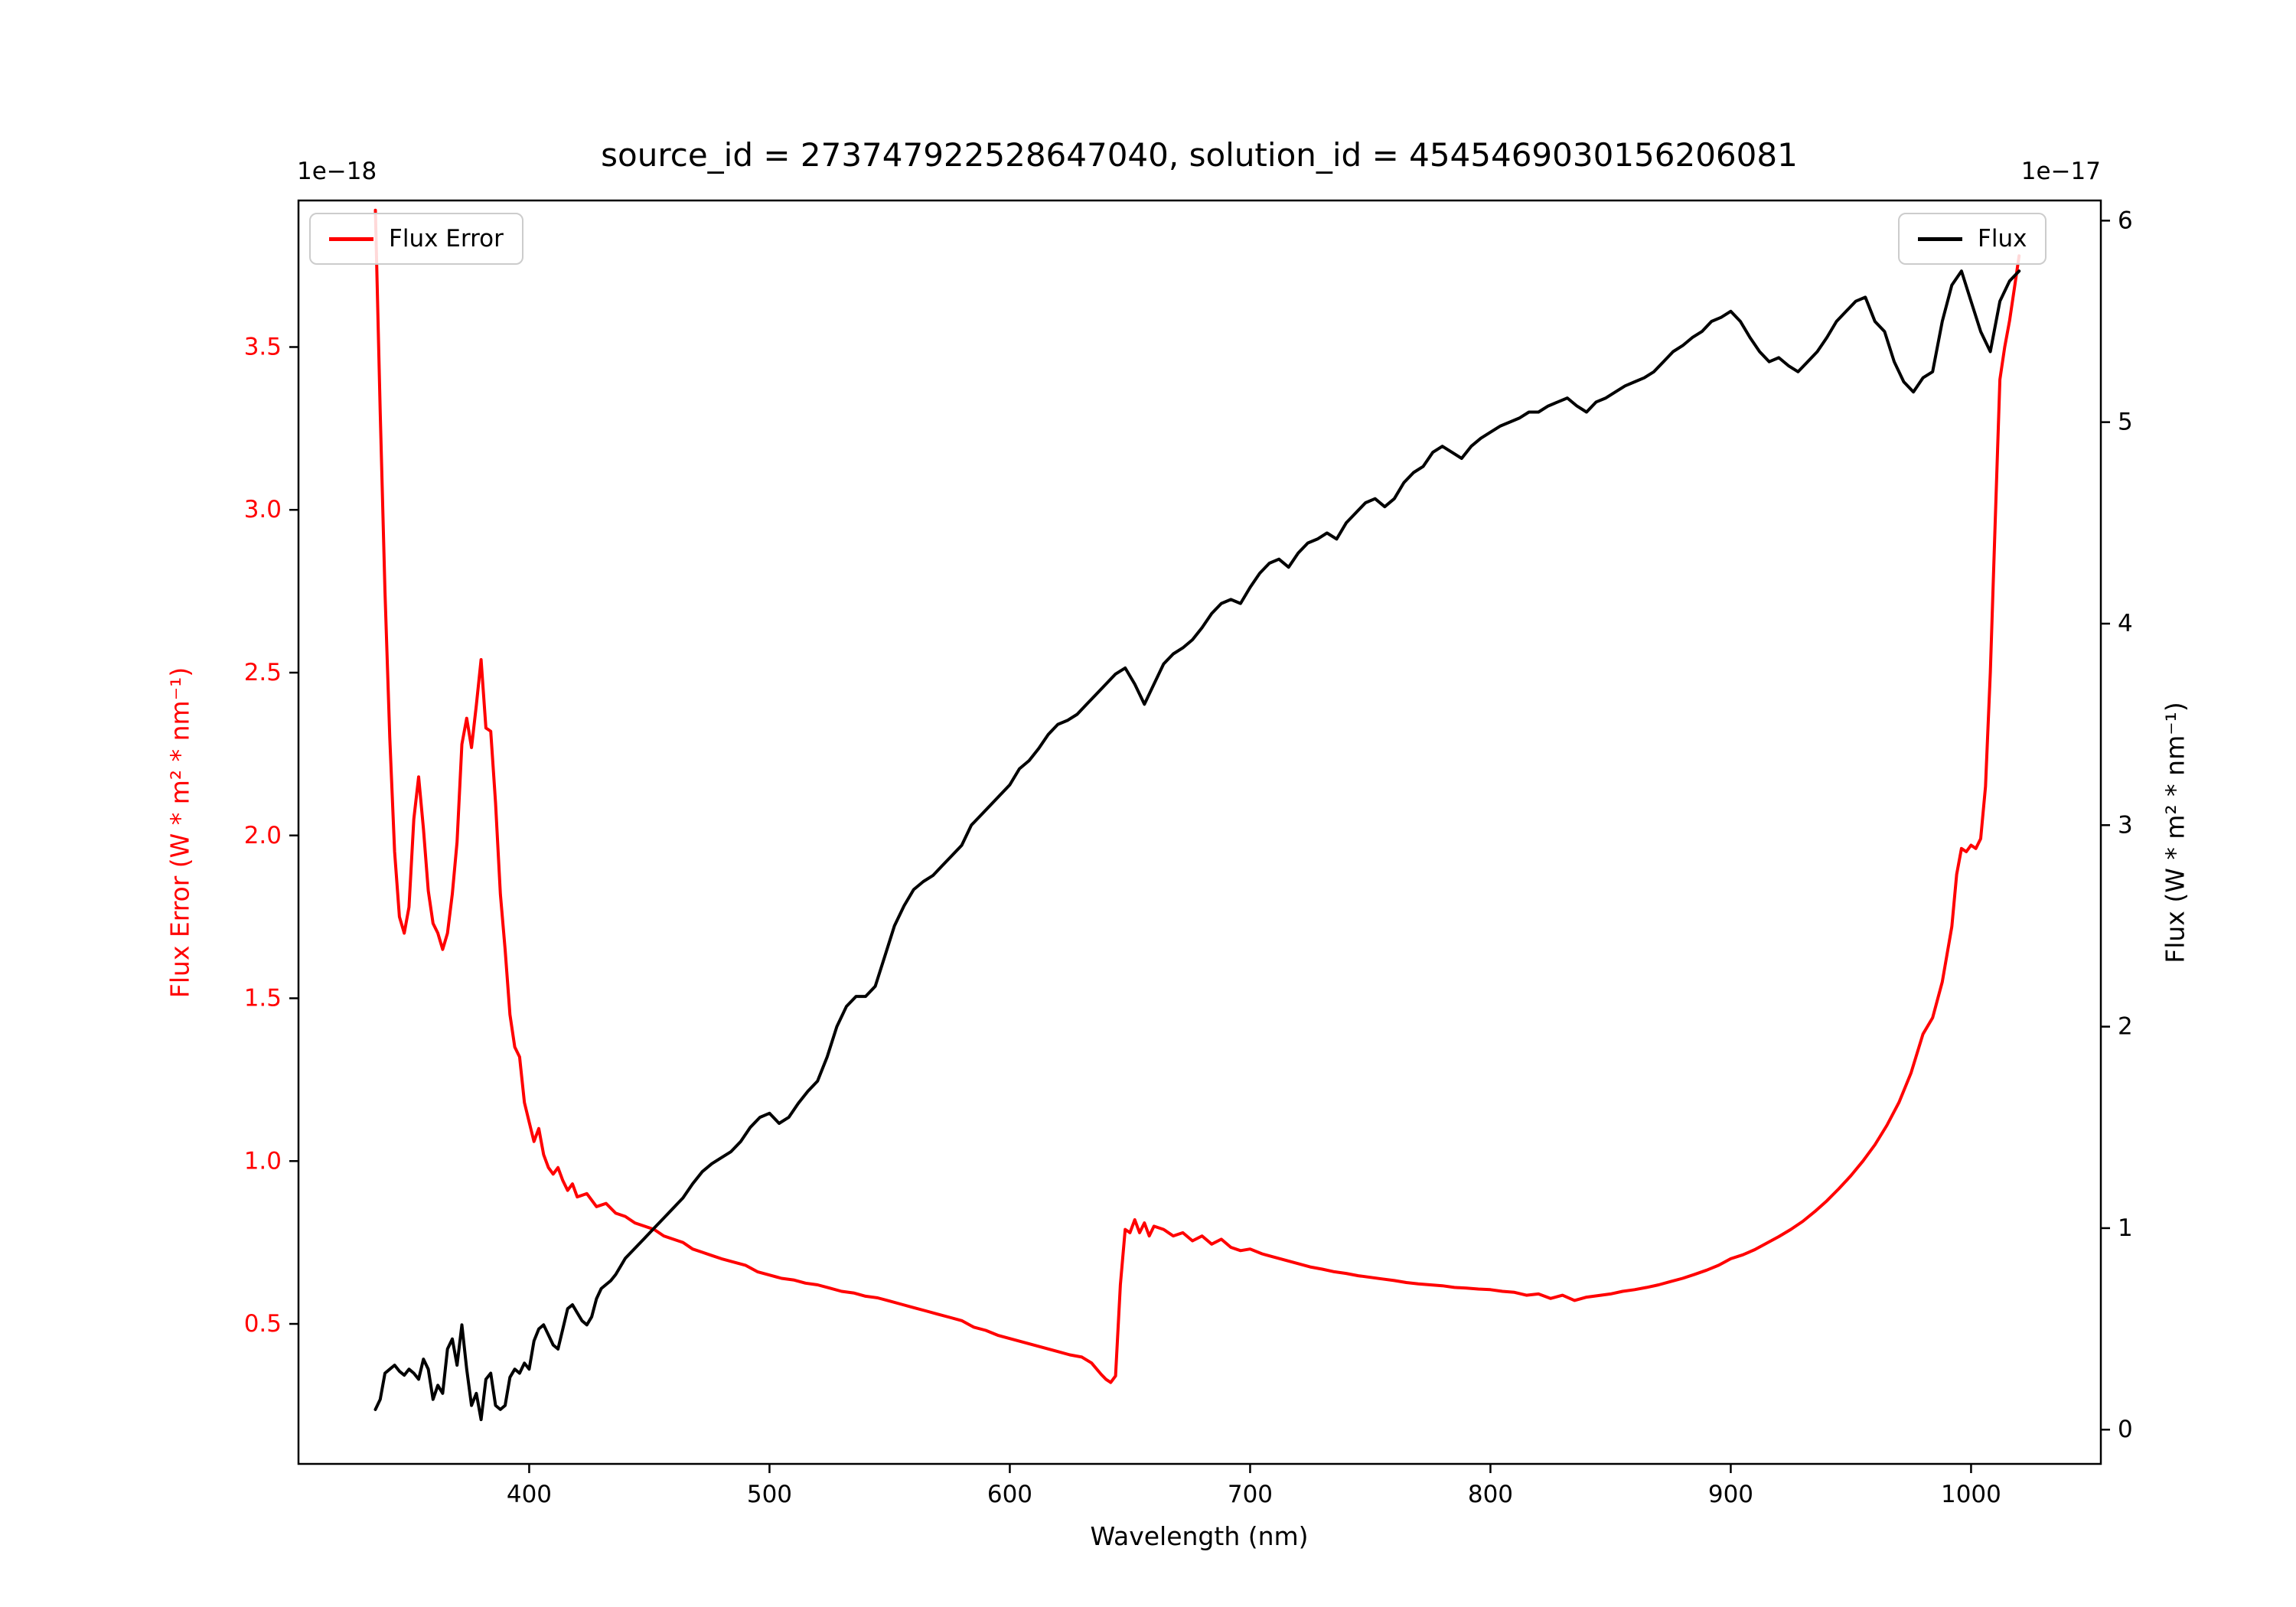 This screenshot has height=1607, width=2296. What do you see at coordinates (1940, 239) in the screenshot?
I see `flux-legend-line-icon` at bounding box center [1940, 239].